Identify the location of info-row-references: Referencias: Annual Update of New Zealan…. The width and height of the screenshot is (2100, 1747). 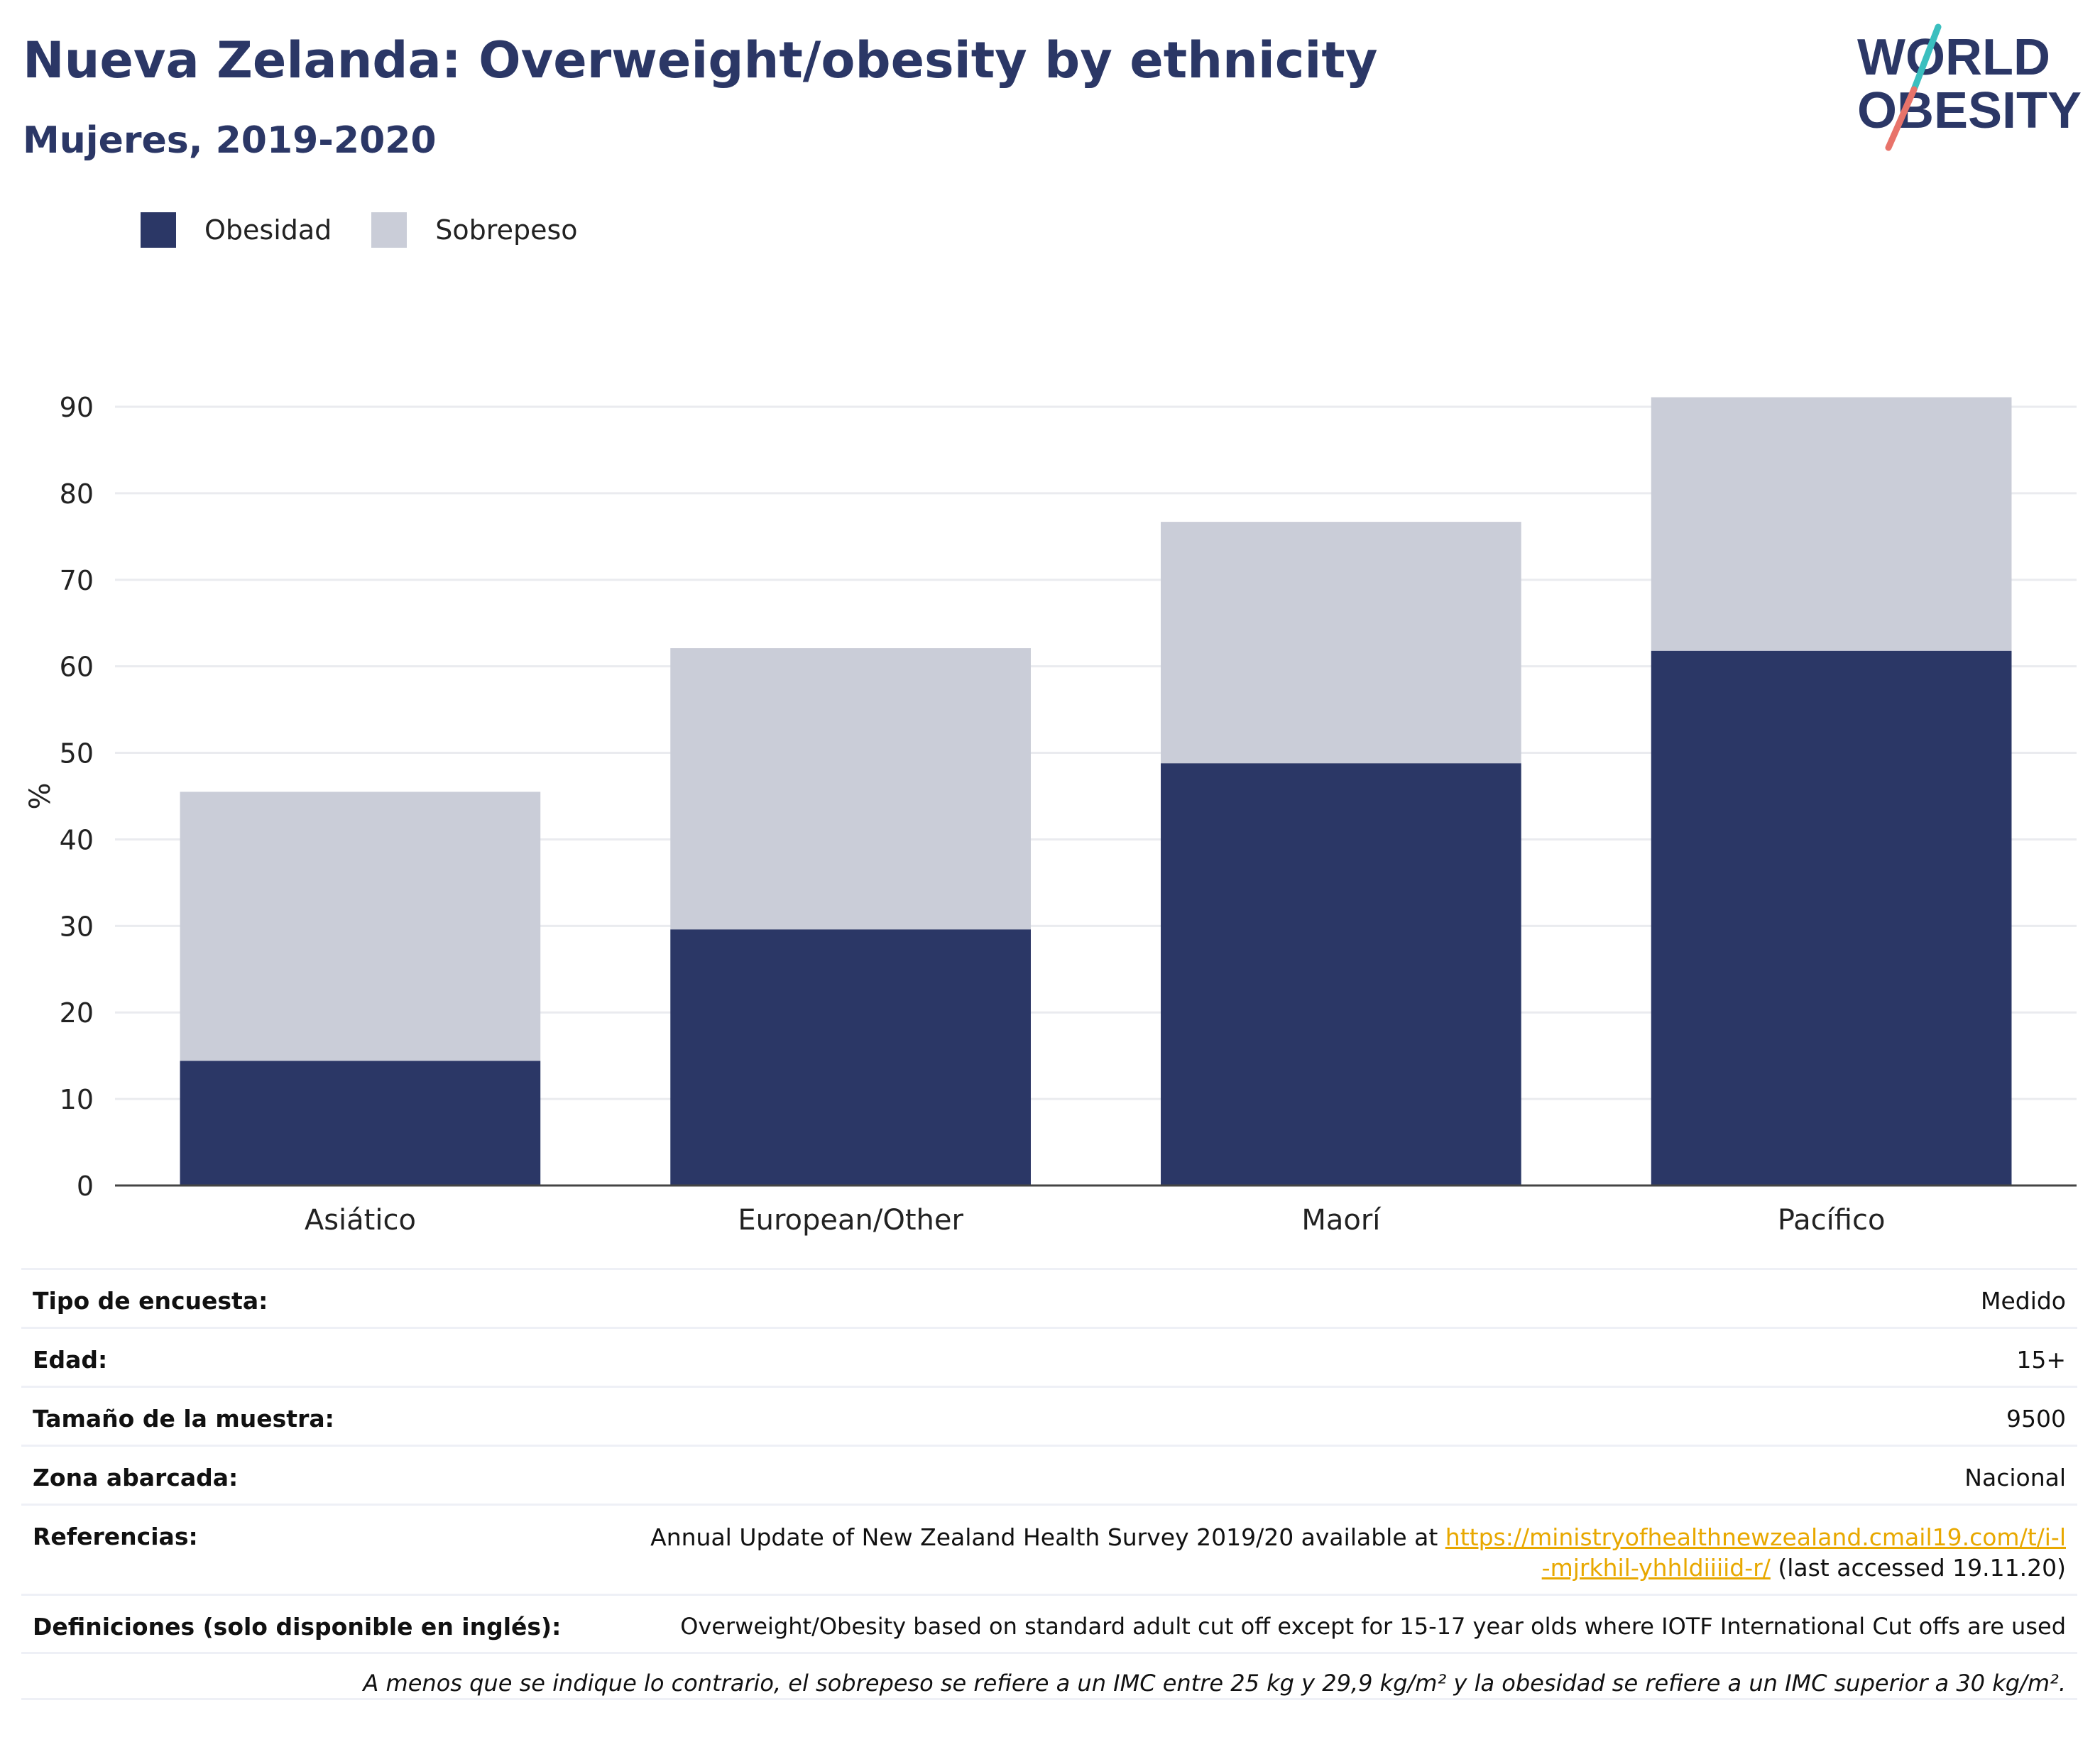
(1049, 1549).